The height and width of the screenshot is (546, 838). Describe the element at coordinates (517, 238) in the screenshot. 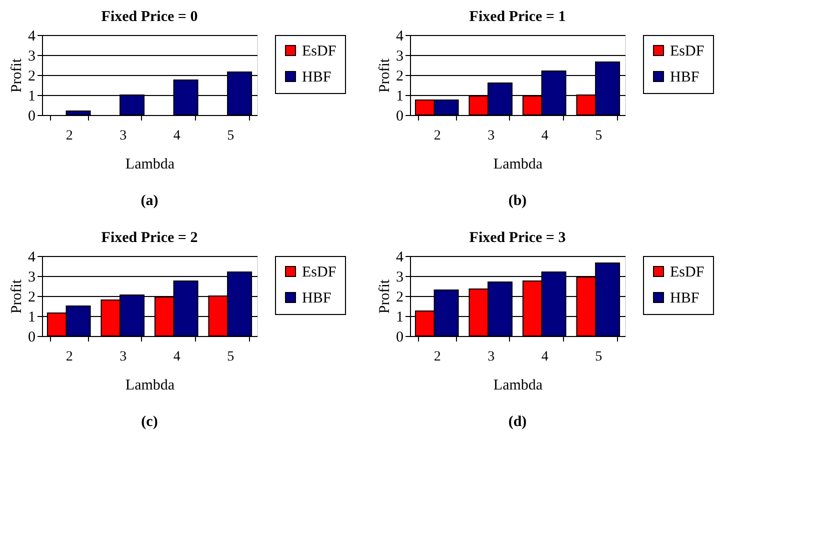

I see `chart-title: Fixed Price = 3` at that location.